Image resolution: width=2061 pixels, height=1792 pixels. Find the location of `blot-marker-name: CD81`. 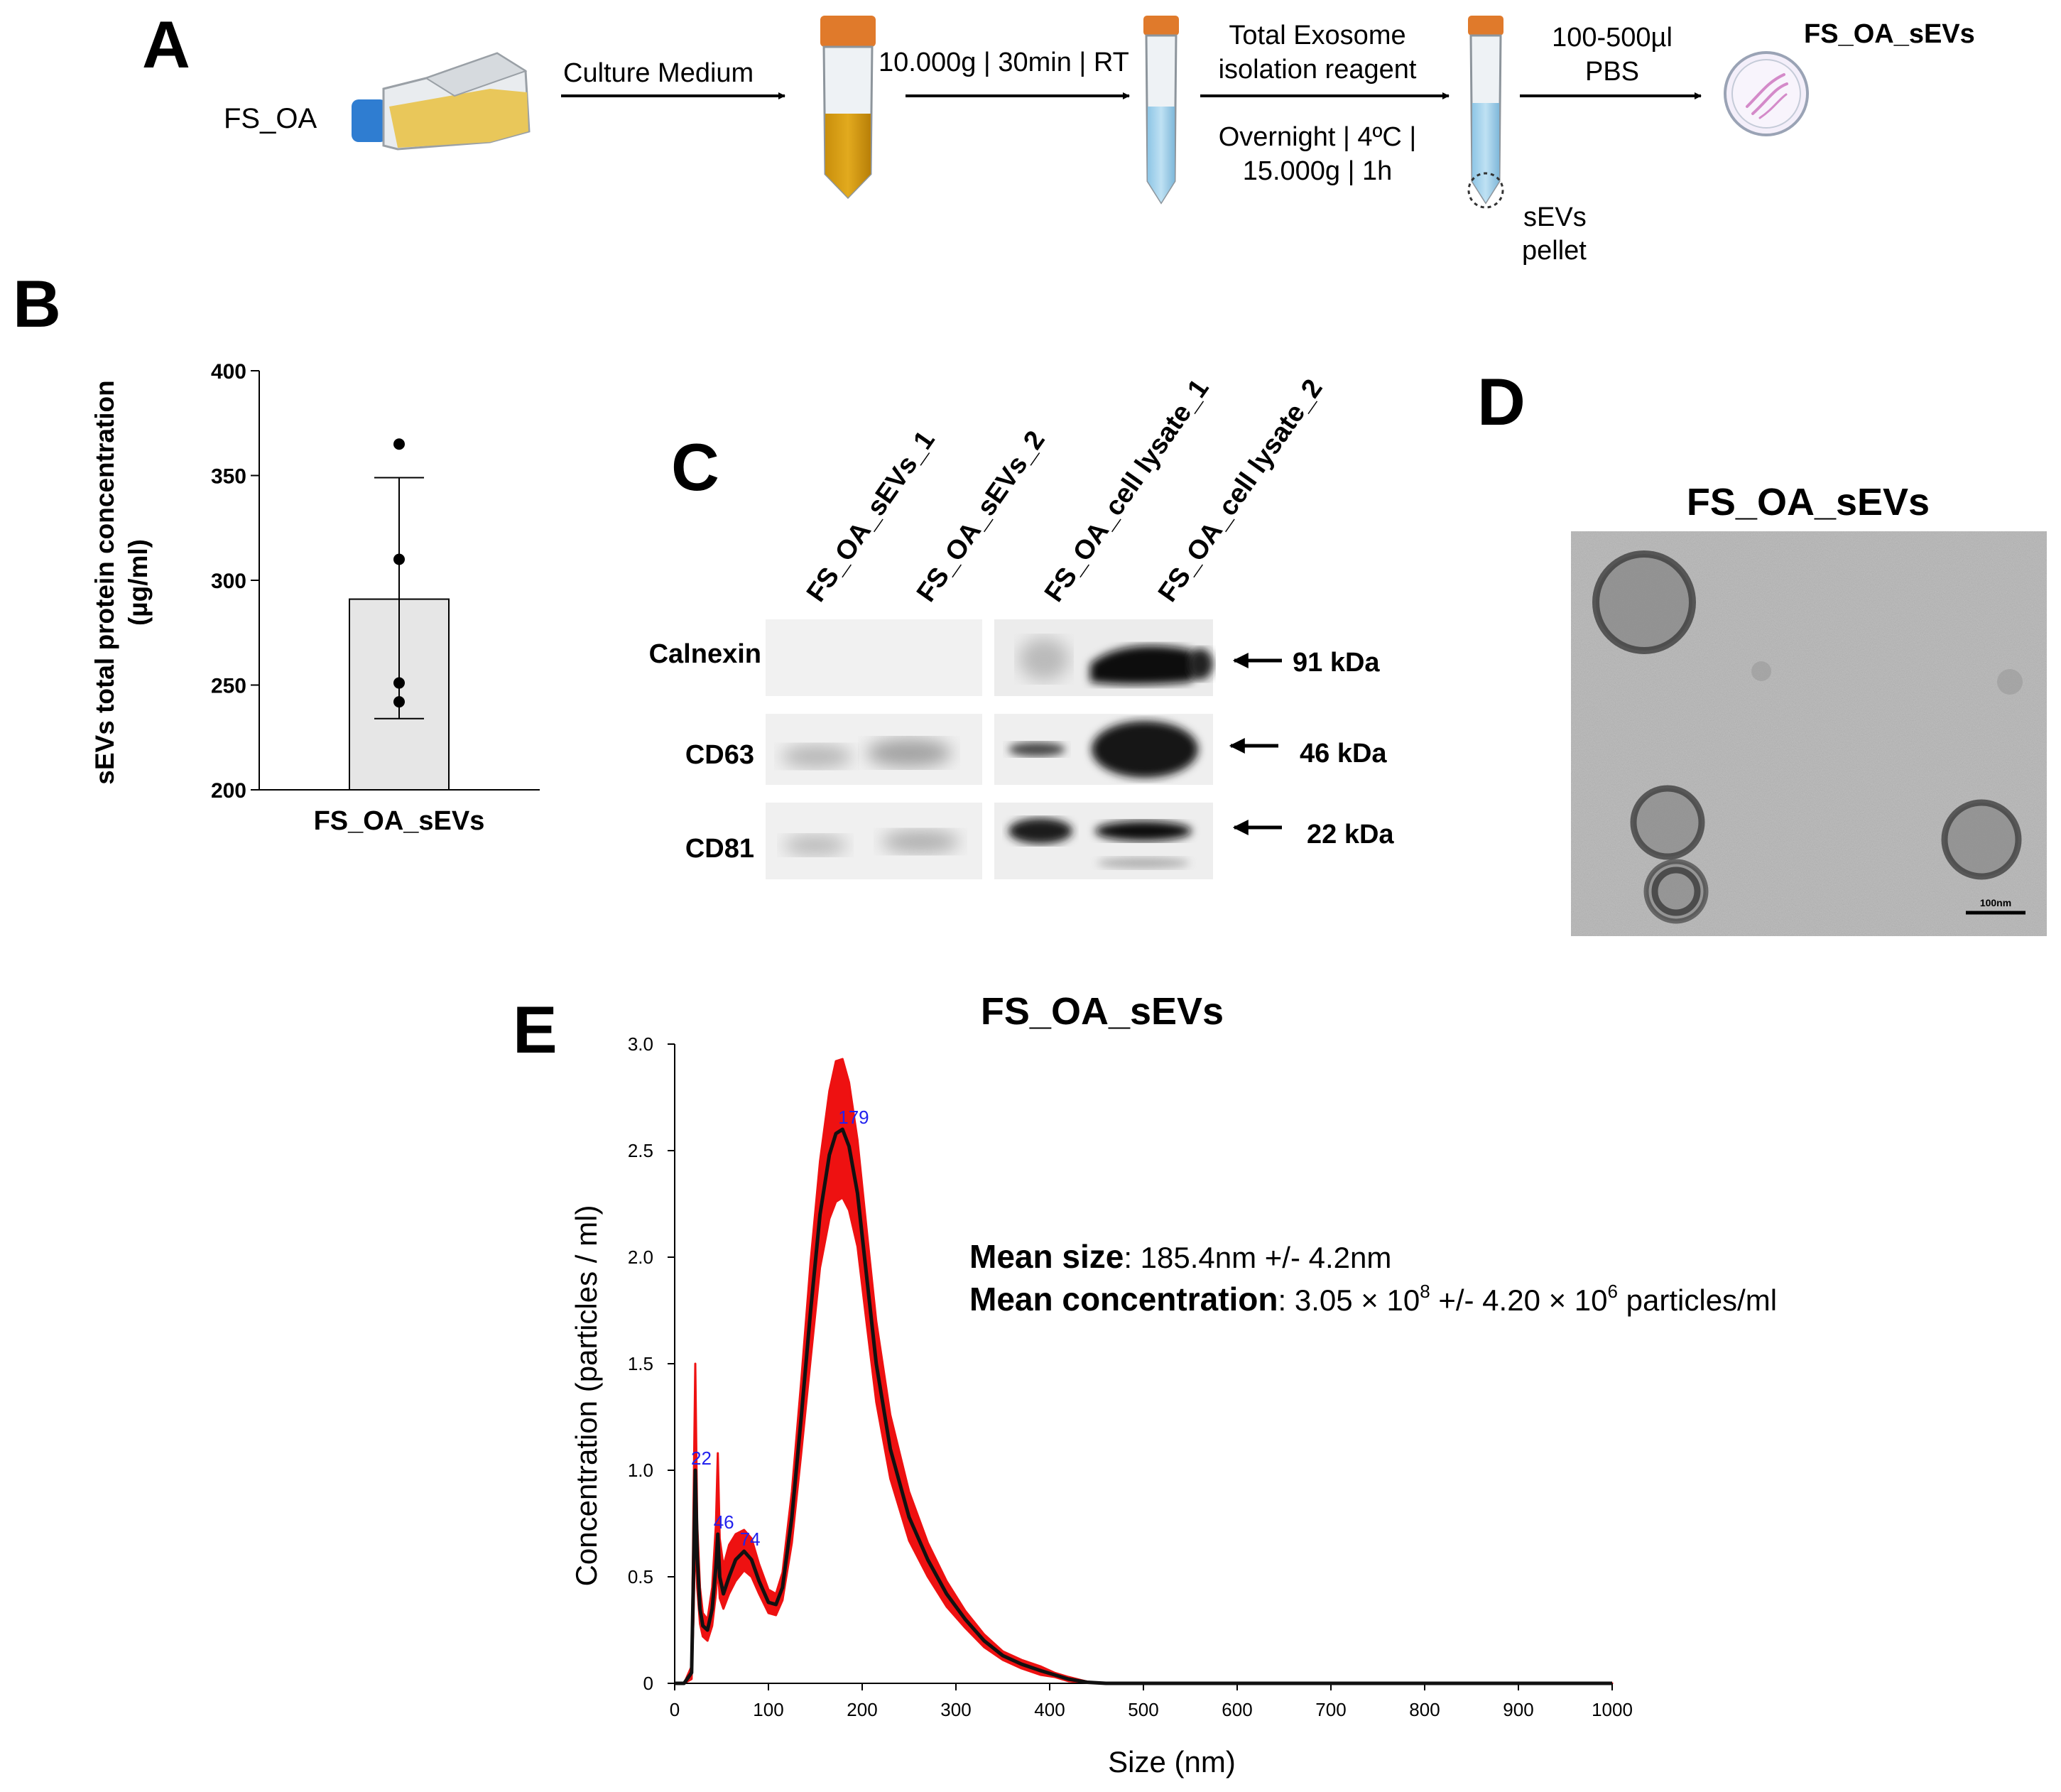

blot-marker-name: CD81 is located at coordinates (720, 849).